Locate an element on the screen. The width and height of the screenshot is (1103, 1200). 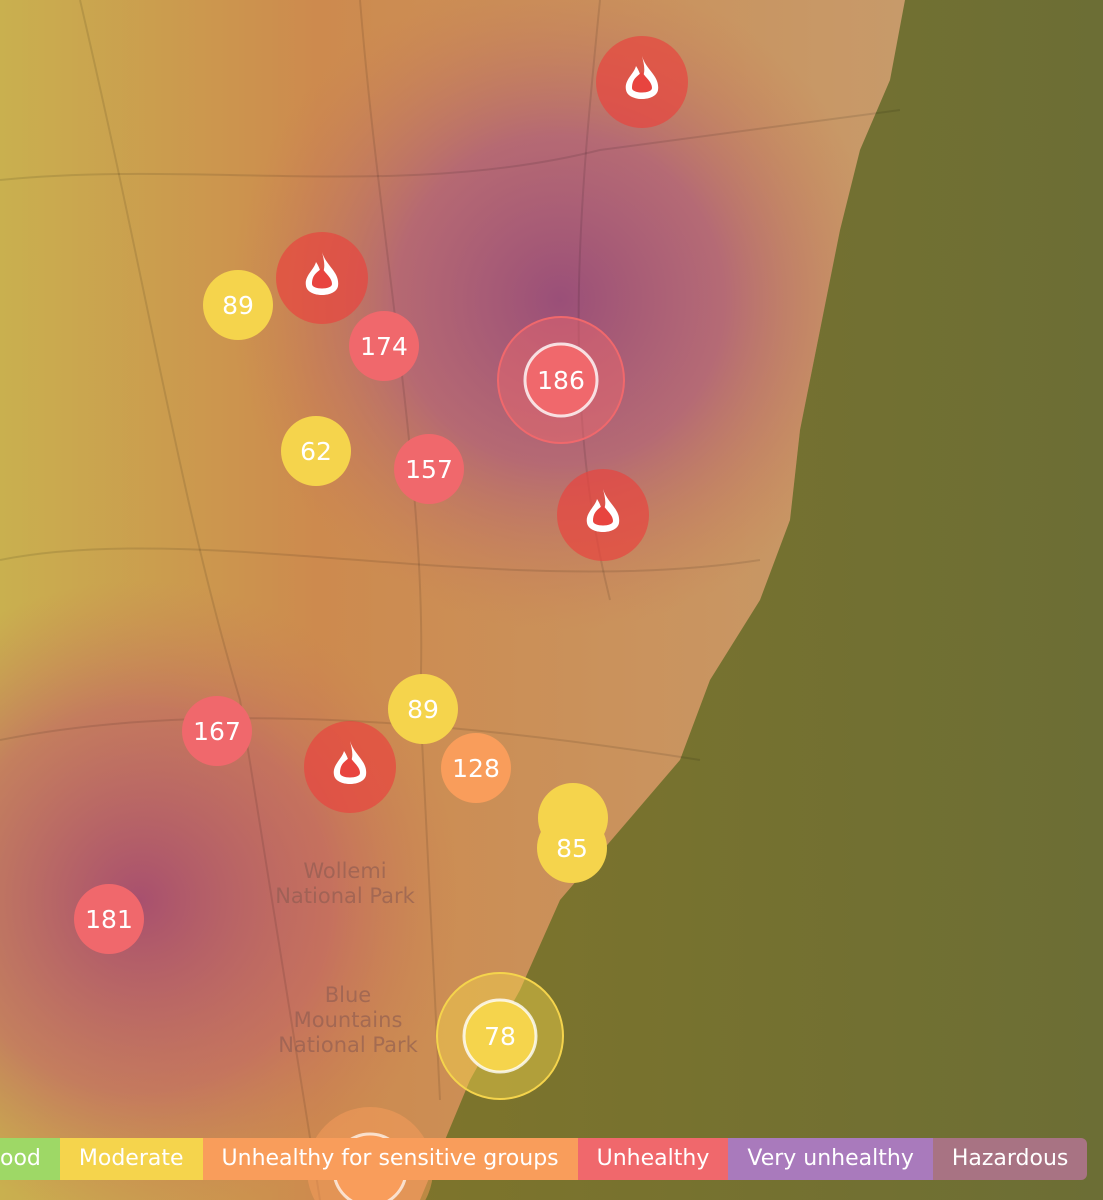
aqi-value: 78 is located at coordinates (500, 1036).